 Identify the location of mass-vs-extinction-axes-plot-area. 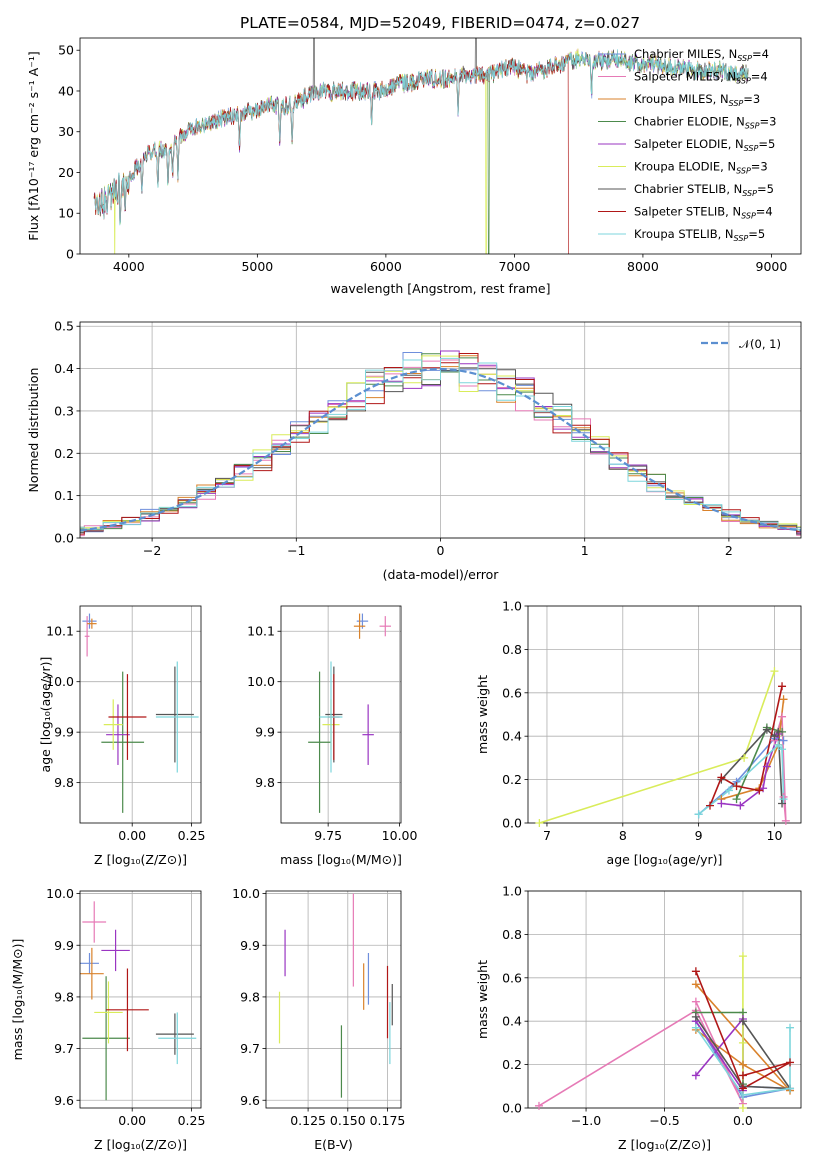
(335, 995).